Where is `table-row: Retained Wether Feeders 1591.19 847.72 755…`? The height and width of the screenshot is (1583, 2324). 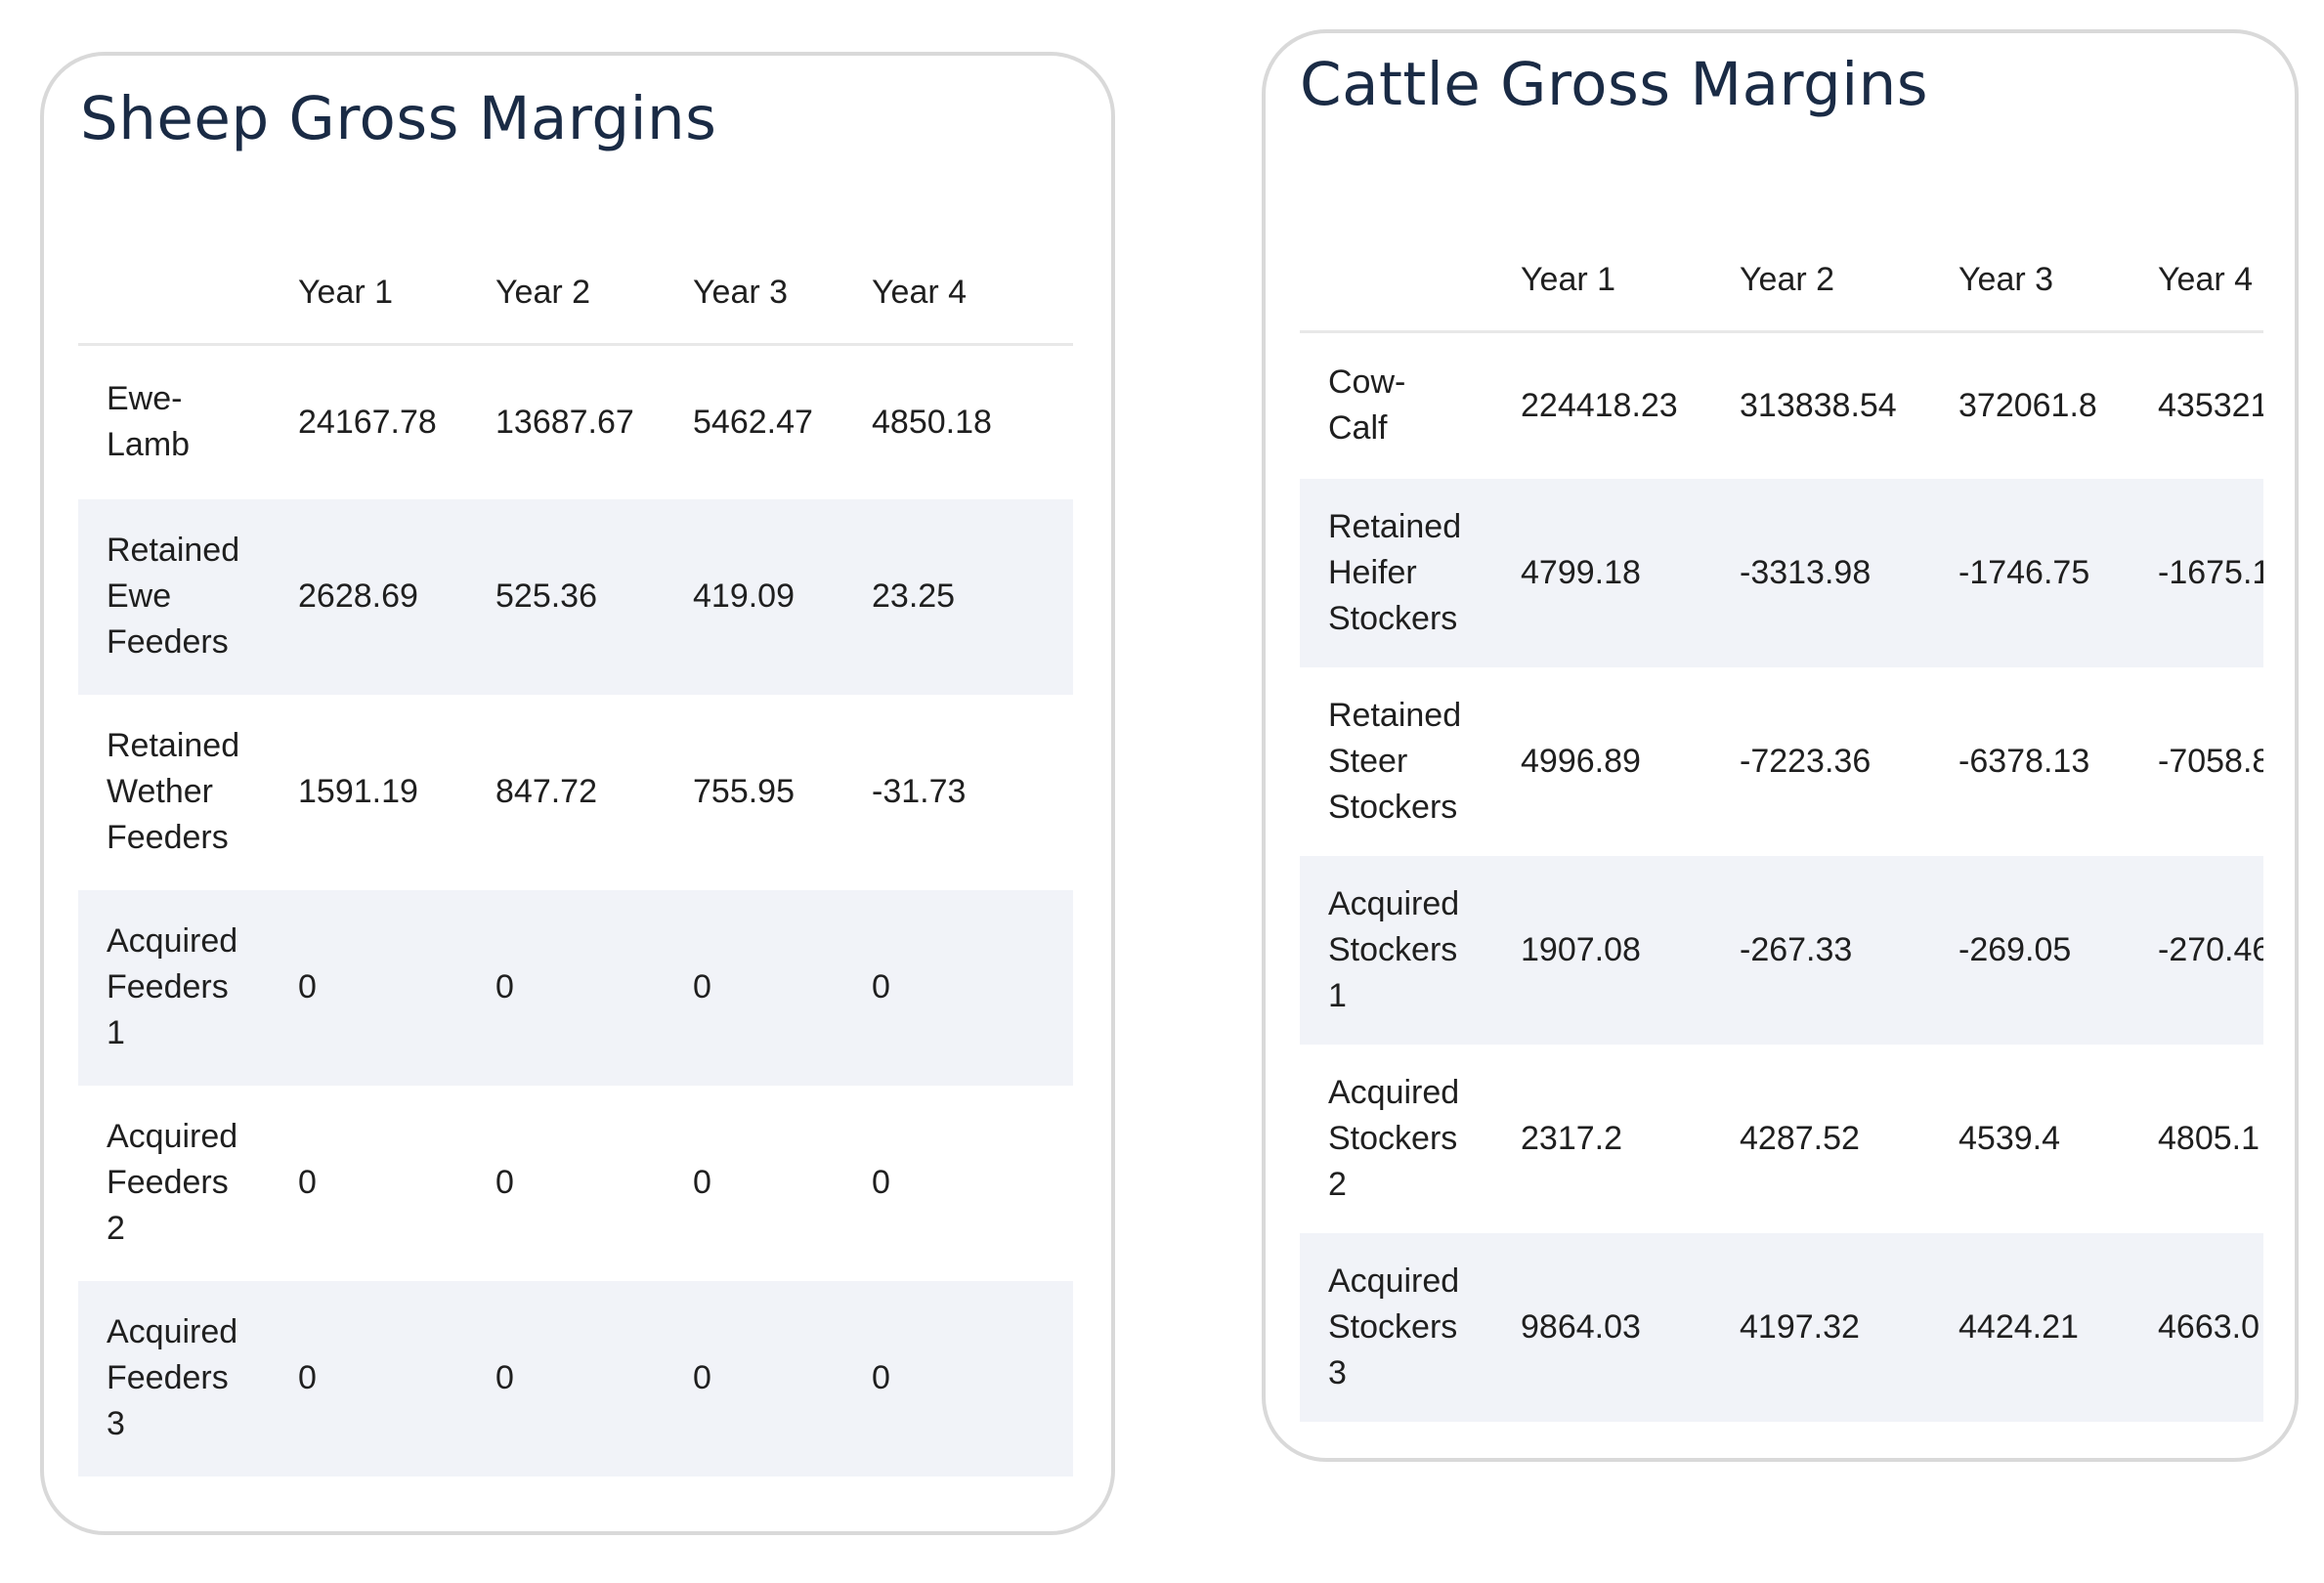 table-row: Retained Wether Feeders 1591.19 847.72 755… is located at coordinates (575, 792).